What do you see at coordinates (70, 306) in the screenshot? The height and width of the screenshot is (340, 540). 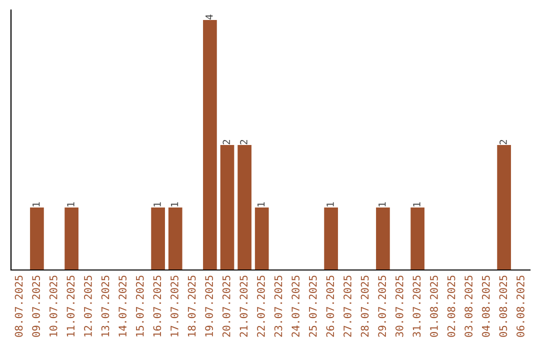 I see `x-tick-label: 11.07.2025` at bounding box center [70, 306].